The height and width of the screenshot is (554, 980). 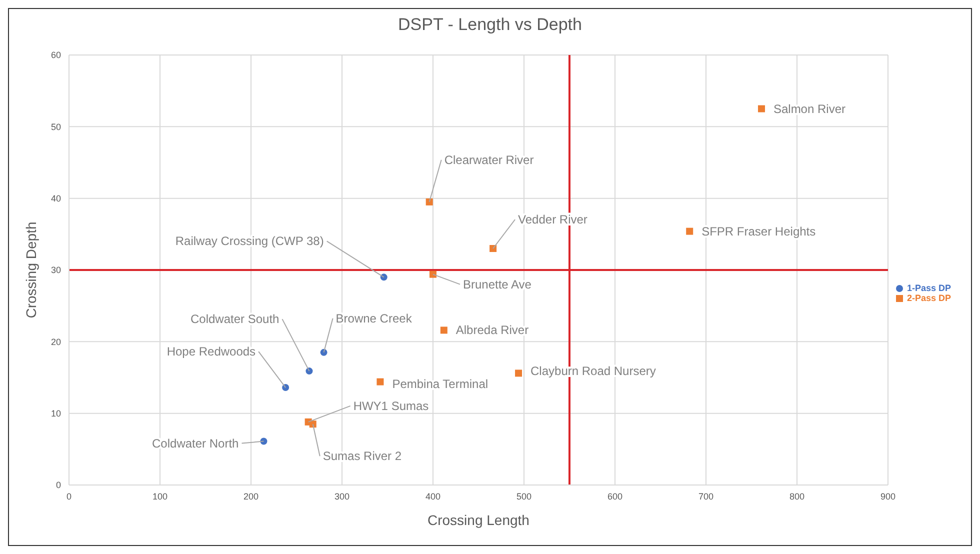 What do you see at coordinates (55, 413) in the screenshot?
I see `y-tick-label: 10` at bounding box center [55, 413].